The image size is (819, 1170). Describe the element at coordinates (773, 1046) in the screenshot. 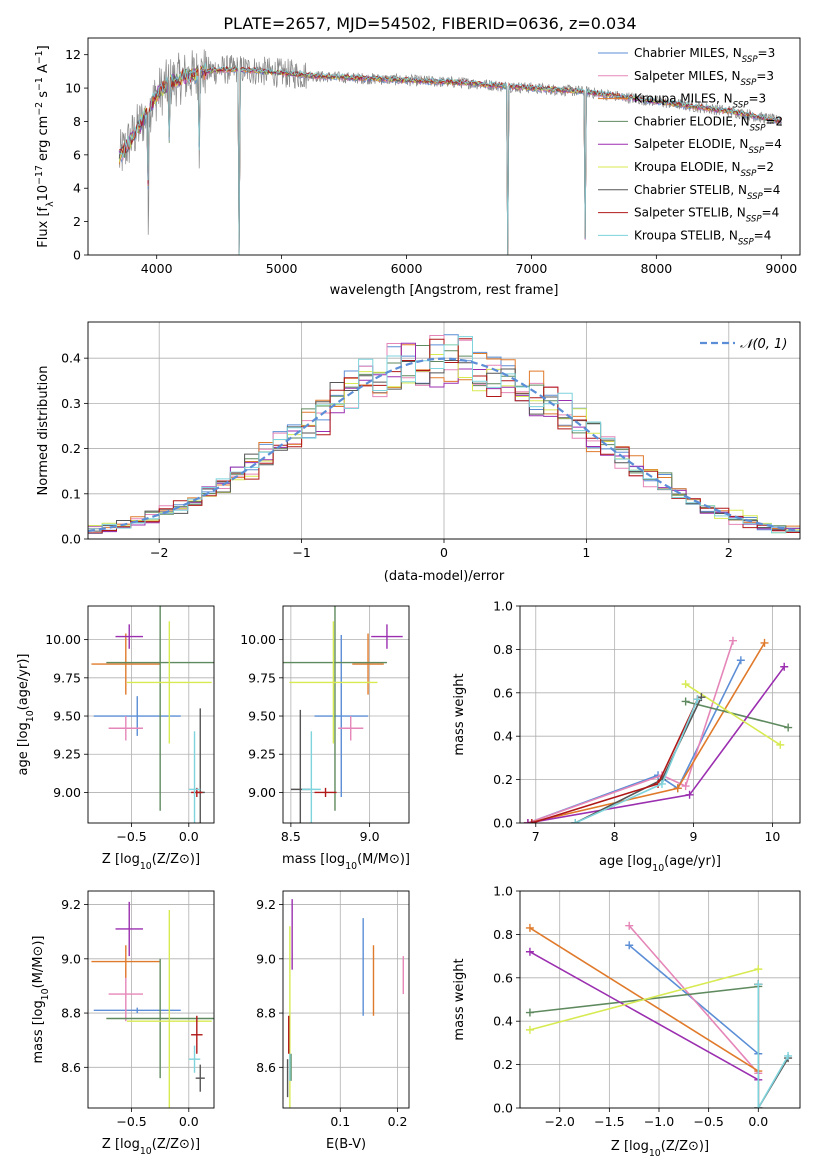

I see `series-line-chabrier-stelib` at that location.